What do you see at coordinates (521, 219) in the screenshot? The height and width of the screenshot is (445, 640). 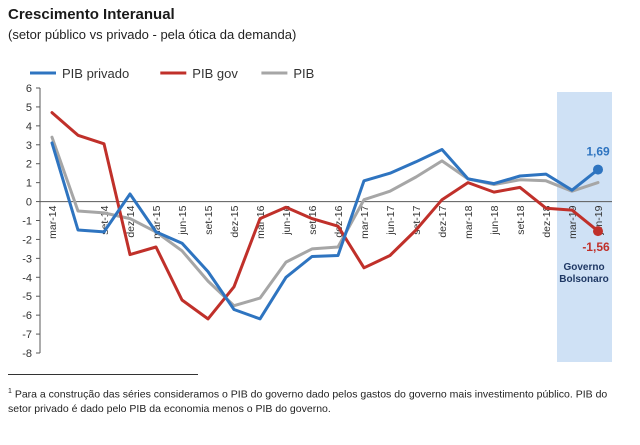 I see `x-tick-label: set-18` at bounding box center [521, 219].